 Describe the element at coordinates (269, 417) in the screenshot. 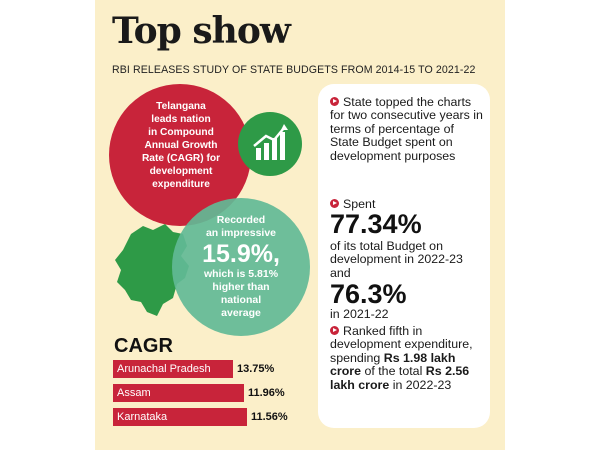

I see `cagr-bar-value: 11.56%` at that location.